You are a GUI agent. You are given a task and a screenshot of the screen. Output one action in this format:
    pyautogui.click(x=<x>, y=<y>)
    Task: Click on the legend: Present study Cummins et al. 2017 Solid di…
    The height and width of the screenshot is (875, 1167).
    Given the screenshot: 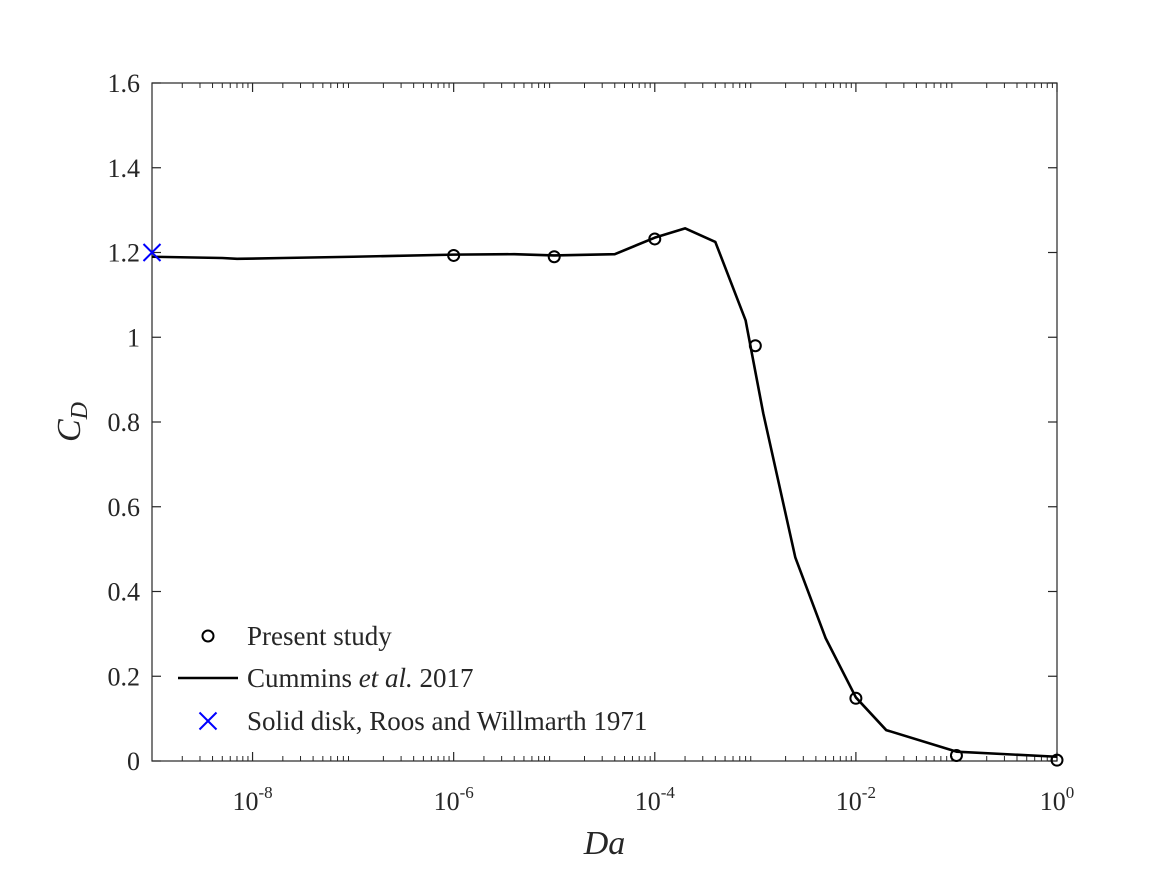 What is the action you would take?
    pyautogui.click(x=412, y=678)
    